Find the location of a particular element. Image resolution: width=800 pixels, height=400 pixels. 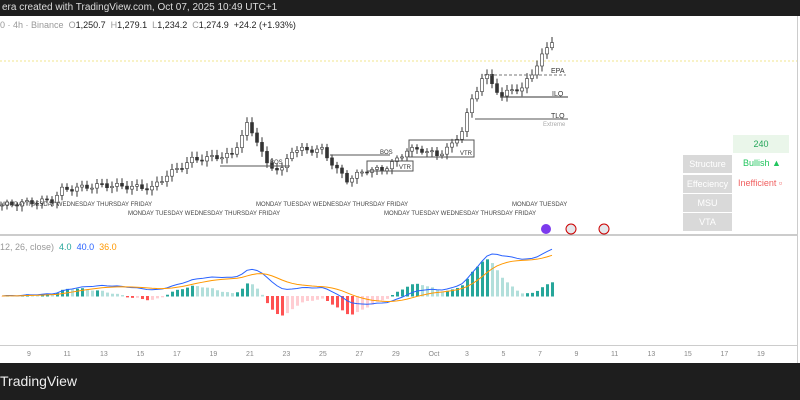

time-tick: 11 is located at coordinates (615, 354).